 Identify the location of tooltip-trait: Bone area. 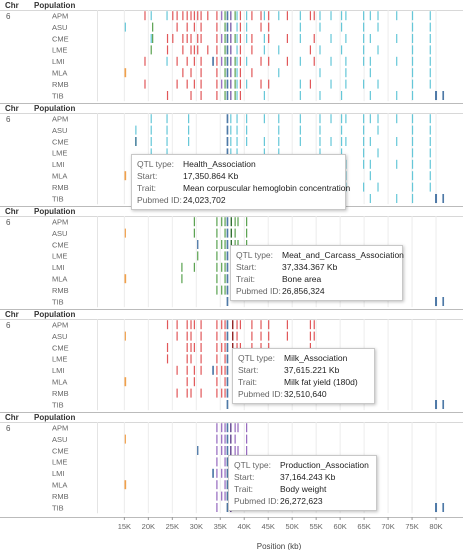
(302, 279).